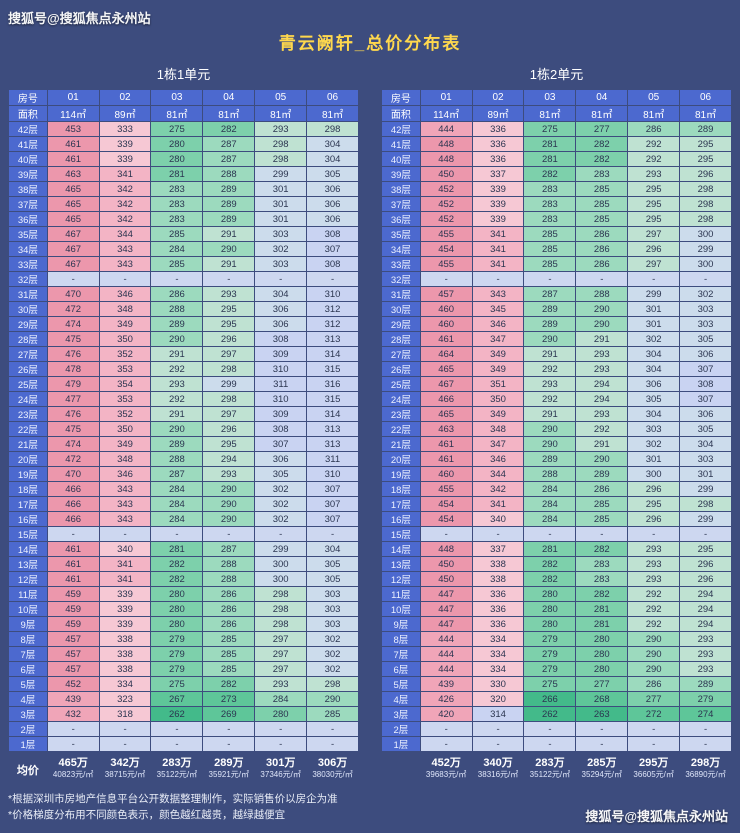  What do you see at coordinates (281, 219) in the screenshot?
I see `price-cell: 301` at bounding box center [281, 219].